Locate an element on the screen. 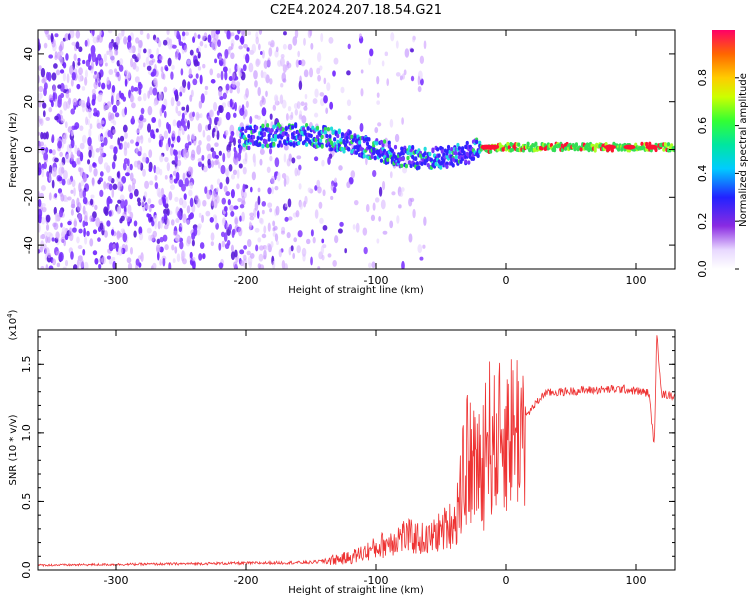 The width and height of the screenshot is (750, 600). y-tick-label: 1.5 is located at coordinates (26, 365).